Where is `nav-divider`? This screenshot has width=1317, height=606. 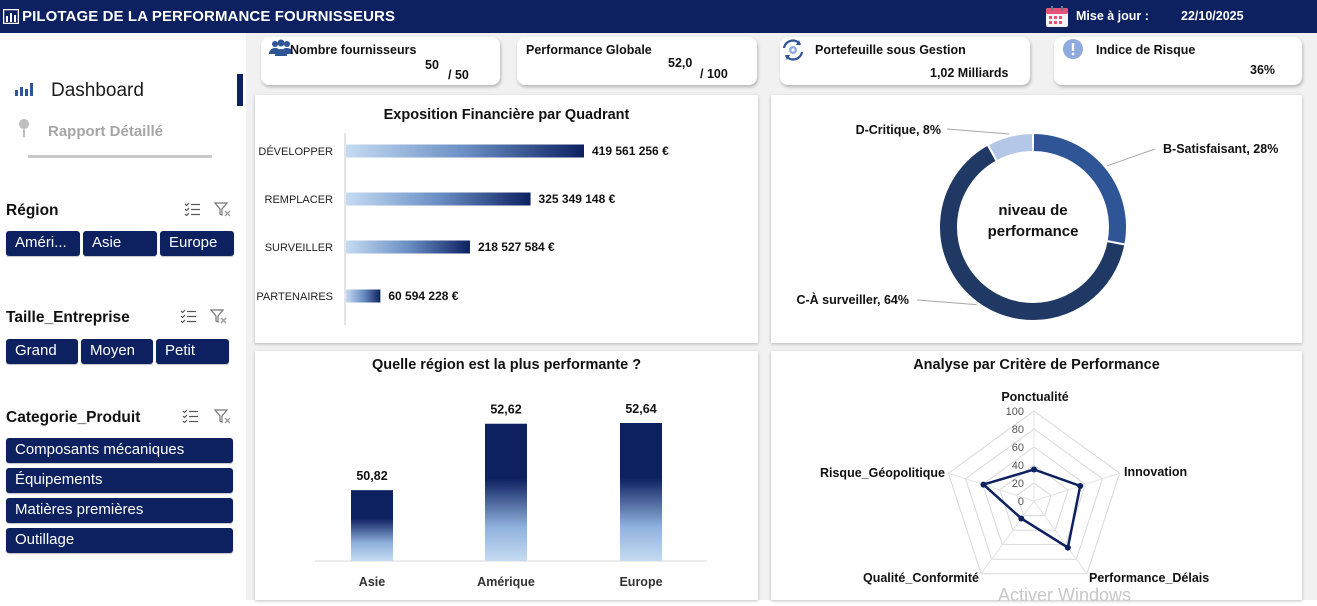
nav-divider is located at coordinates (120, 156).